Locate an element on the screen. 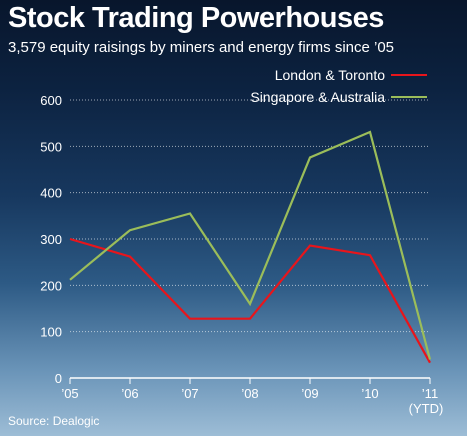 Image resolution: width=467 pixels, height=436 pixels. y-tick-label-300: 300 is located at coordinates (51, 239).